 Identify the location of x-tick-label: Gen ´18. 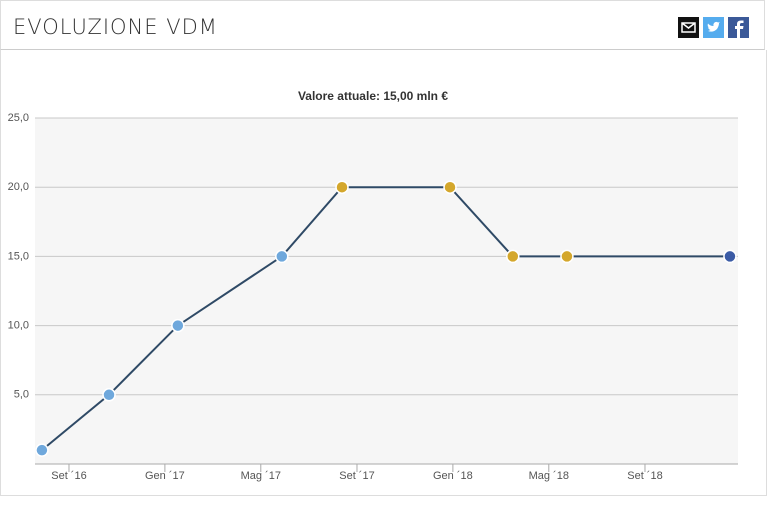
(453, 476).